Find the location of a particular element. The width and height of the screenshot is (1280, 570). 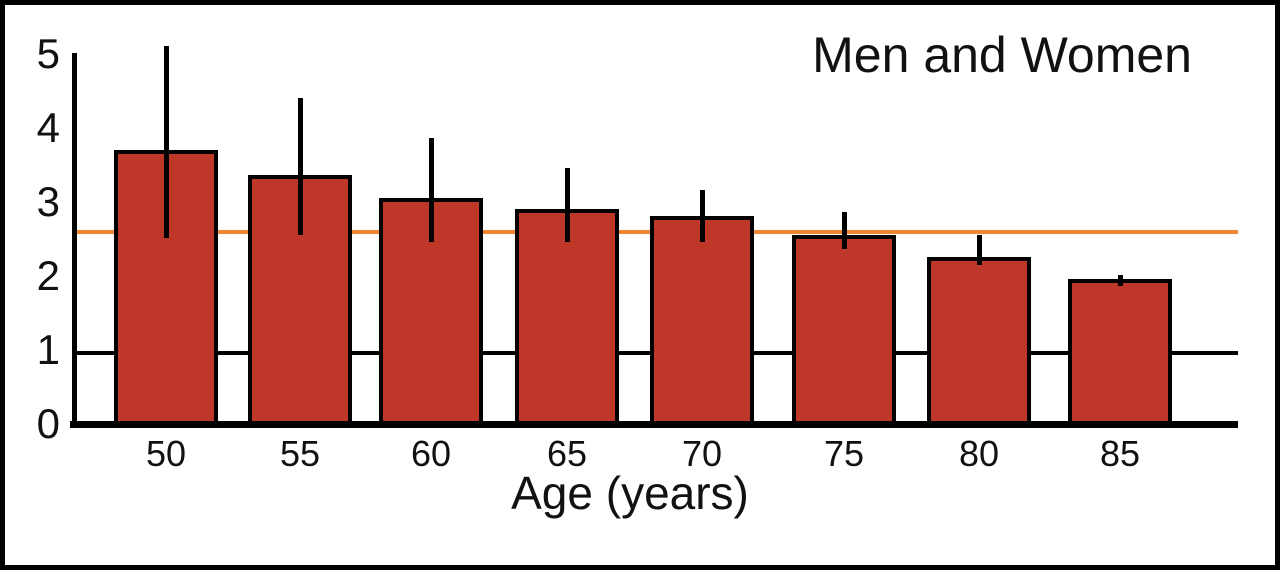

y-tick-label: 0 is located at coordinates (48, 423).